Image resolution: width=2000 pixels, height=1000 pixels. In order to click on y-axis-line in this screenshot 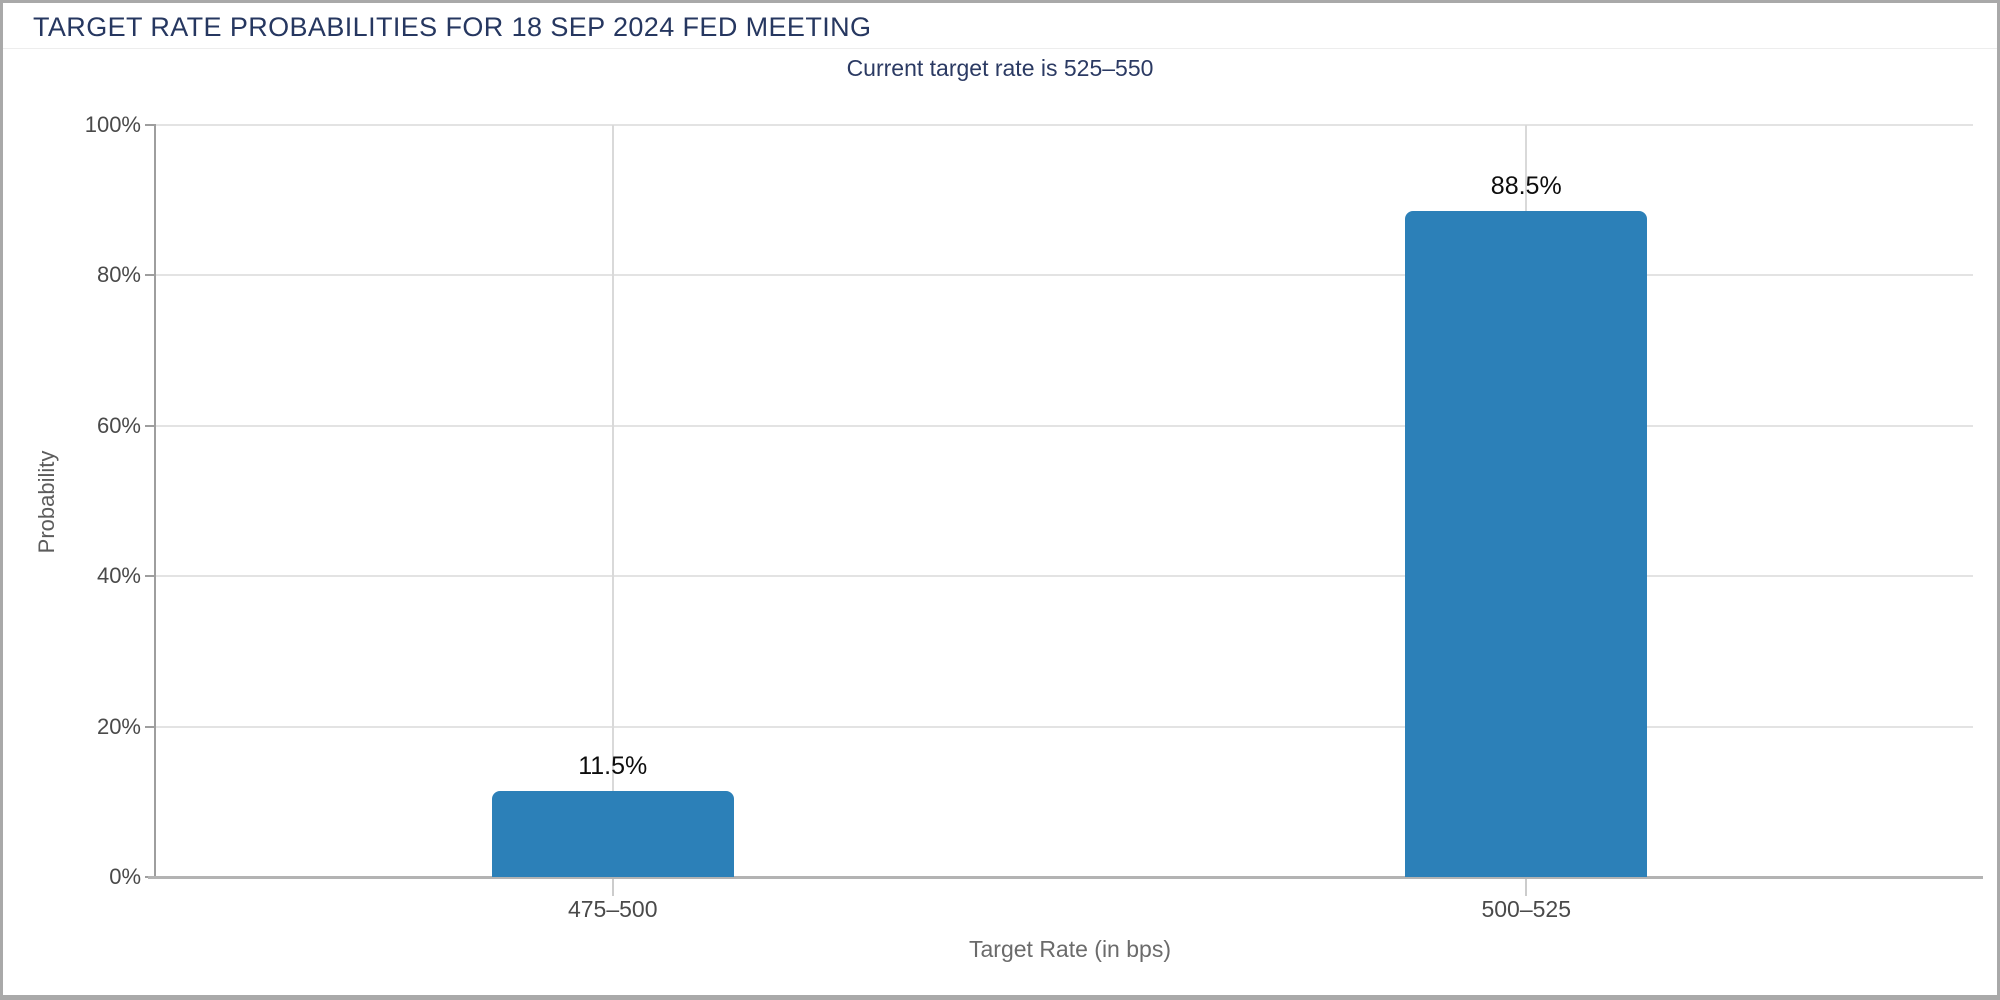, I will do `click(155, 501)`.